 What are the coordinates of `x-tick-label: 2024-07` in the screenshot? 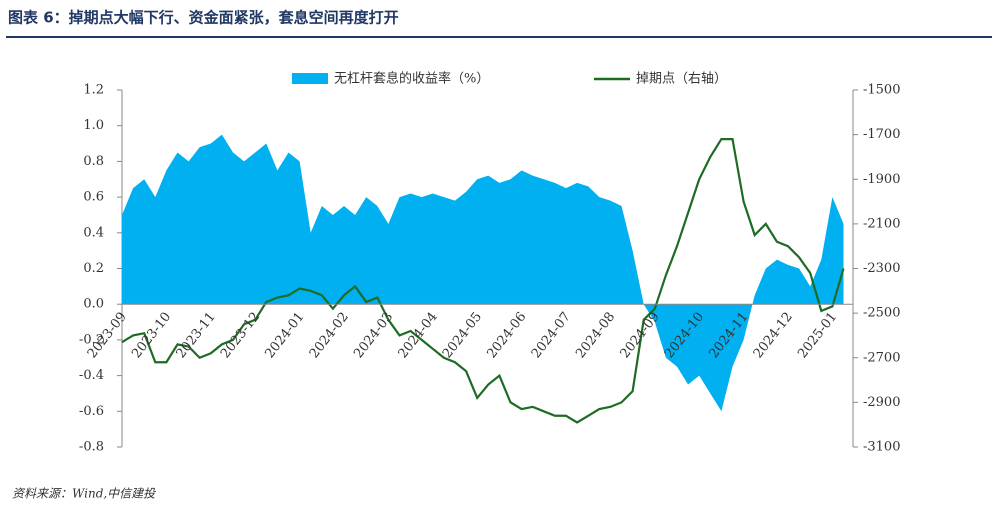 It's located at (551, 336).